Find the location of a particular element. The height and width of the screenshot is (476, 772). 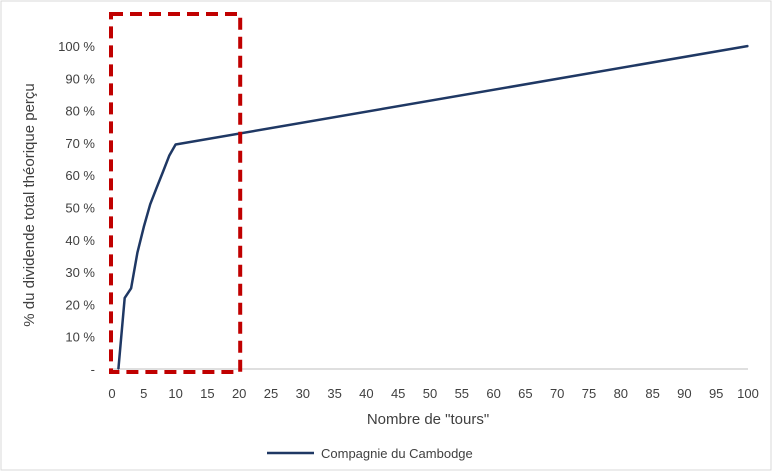

x-tick-label: 40 is located at coordinates (366, 393).